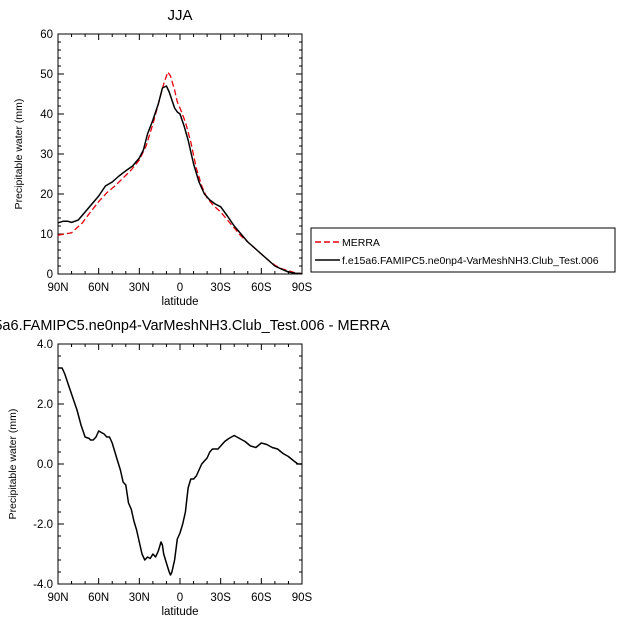 The image size is (632, 632). I want to click on y-tick-label: -2.0, so click(43, 525).